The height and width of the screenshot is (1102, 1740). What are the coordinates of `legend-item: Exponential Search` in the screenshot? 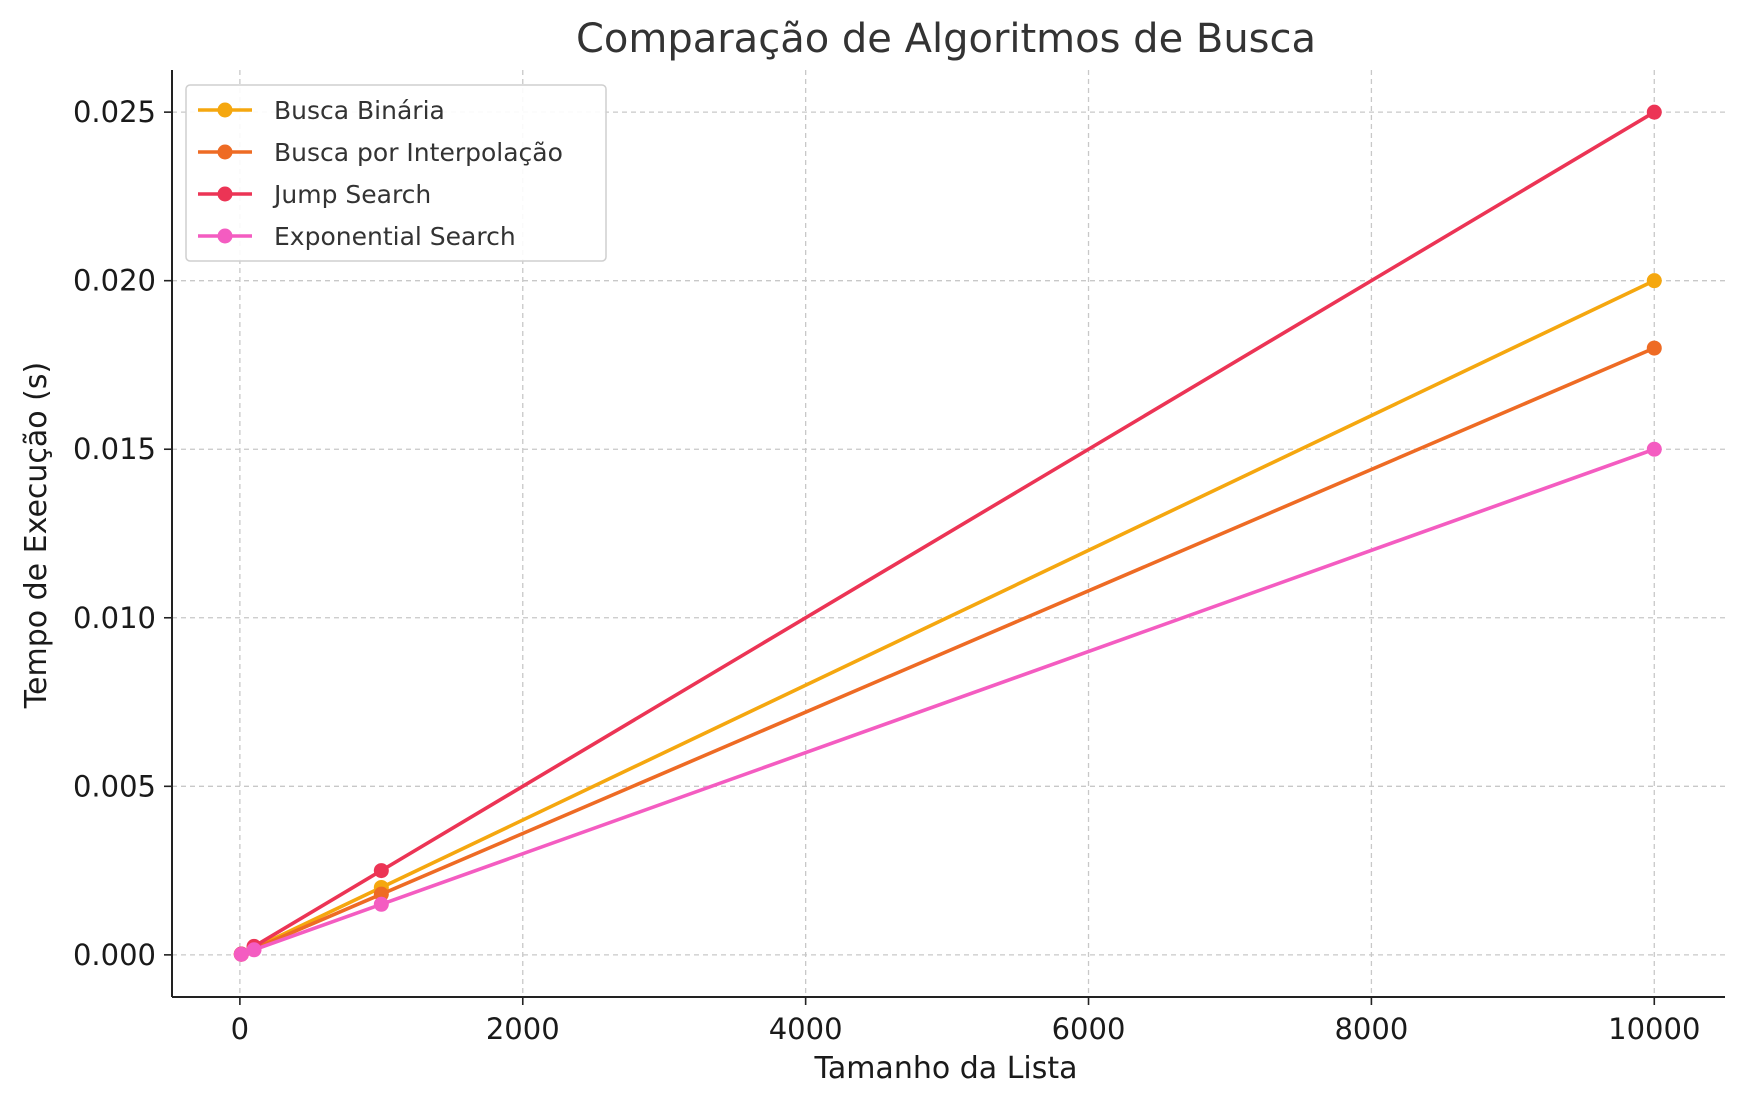 It's located at (357, 236).